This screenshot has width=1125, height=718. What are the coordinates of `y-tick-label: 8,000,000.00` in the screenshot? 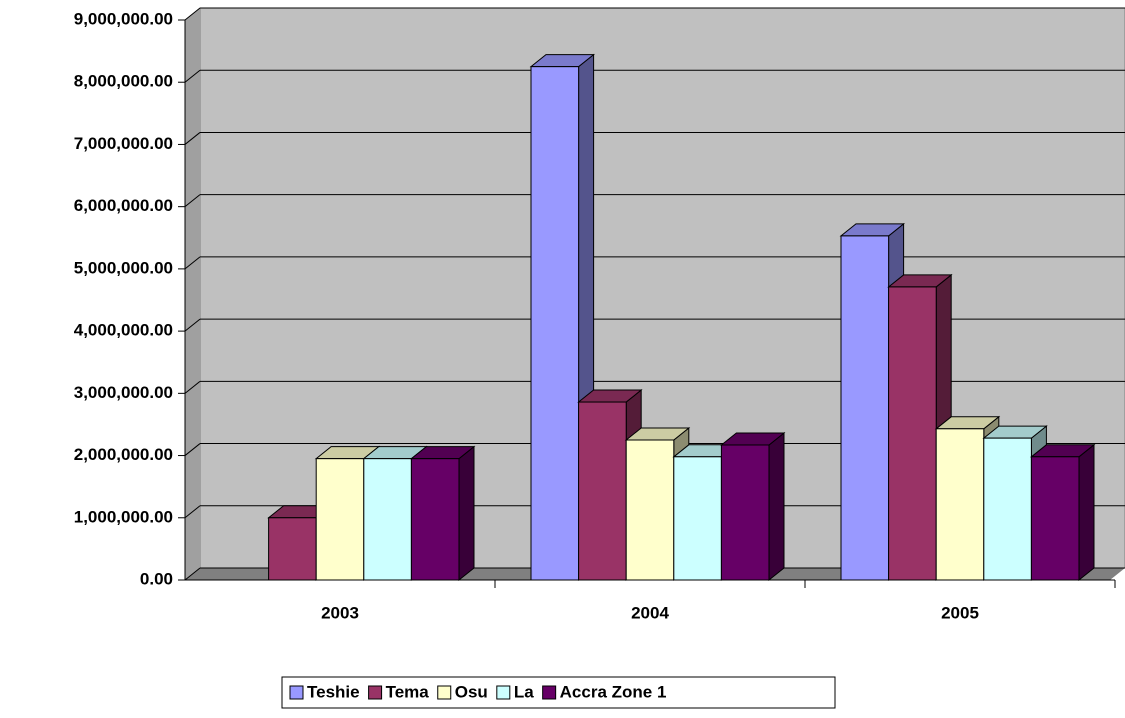 It's located at (123, 81).